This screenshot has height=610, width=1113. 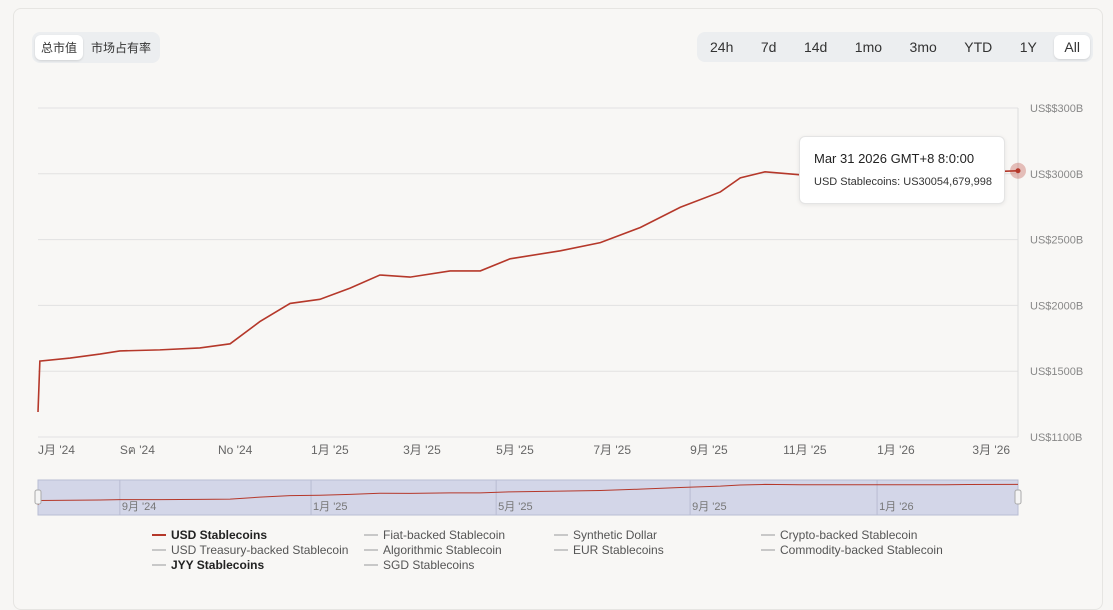 I want to click on legend-item: Algorithmic Stablecoin, so click(x=459, y=550).